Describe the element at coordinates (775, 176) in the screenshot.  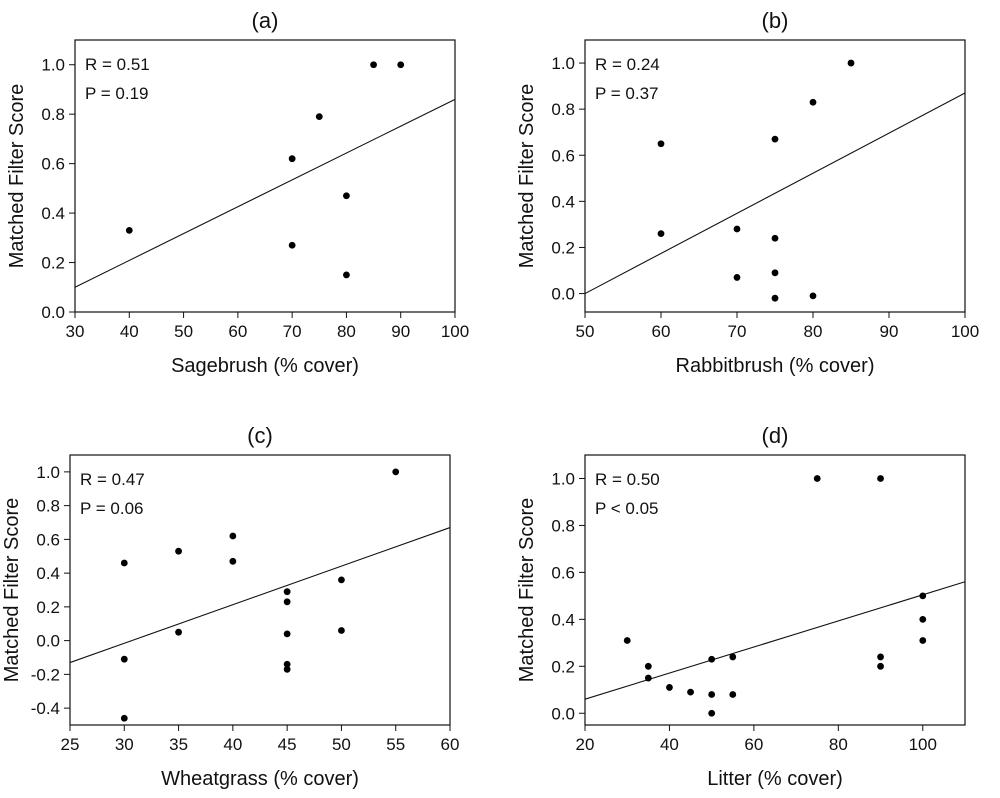
I see `plot-frame-b` at that location.